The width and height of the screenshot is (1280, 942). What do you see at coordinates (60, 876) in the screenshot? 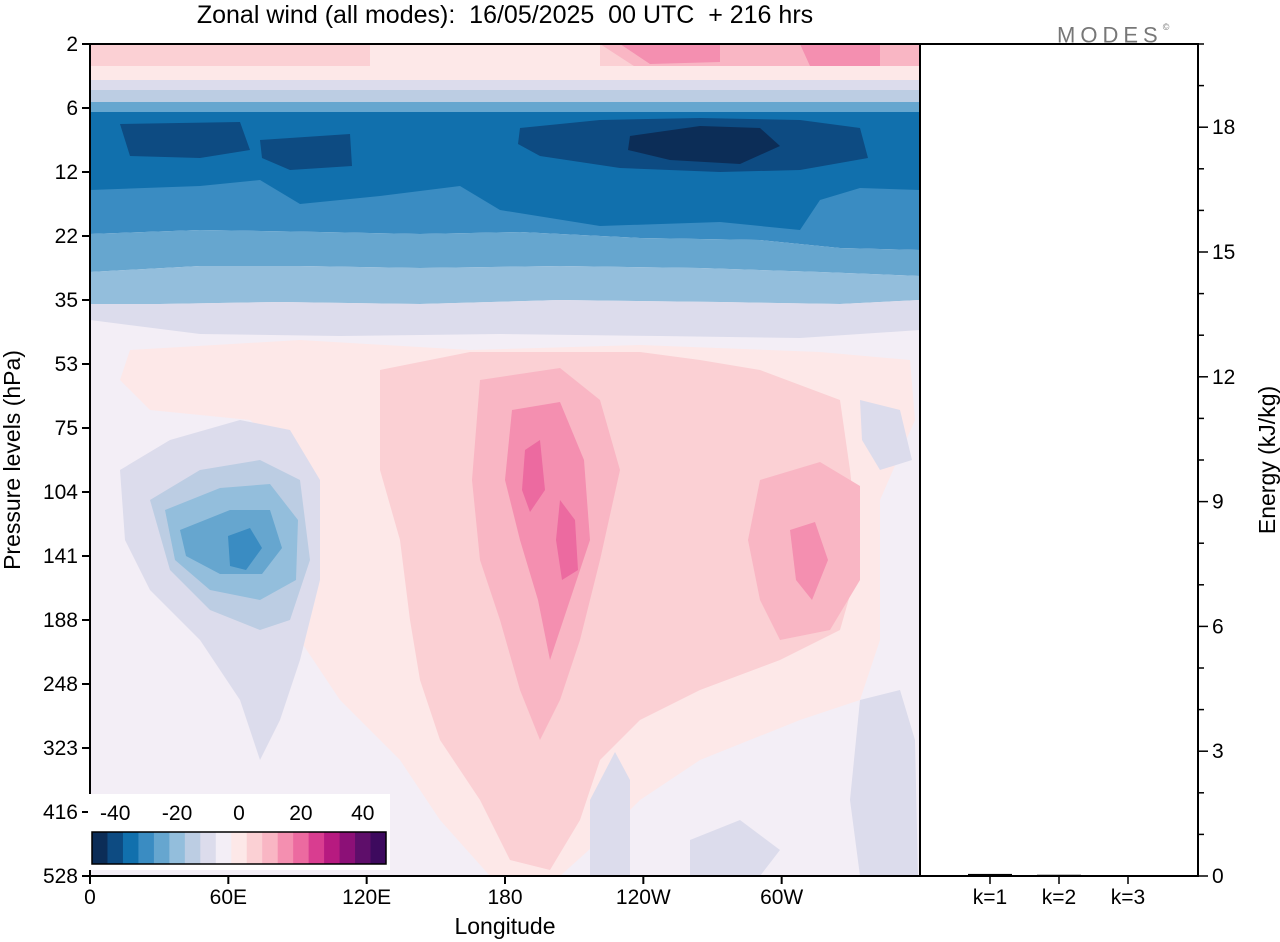
I see `y-tick-label: 528` at bounding box center [60, 876].